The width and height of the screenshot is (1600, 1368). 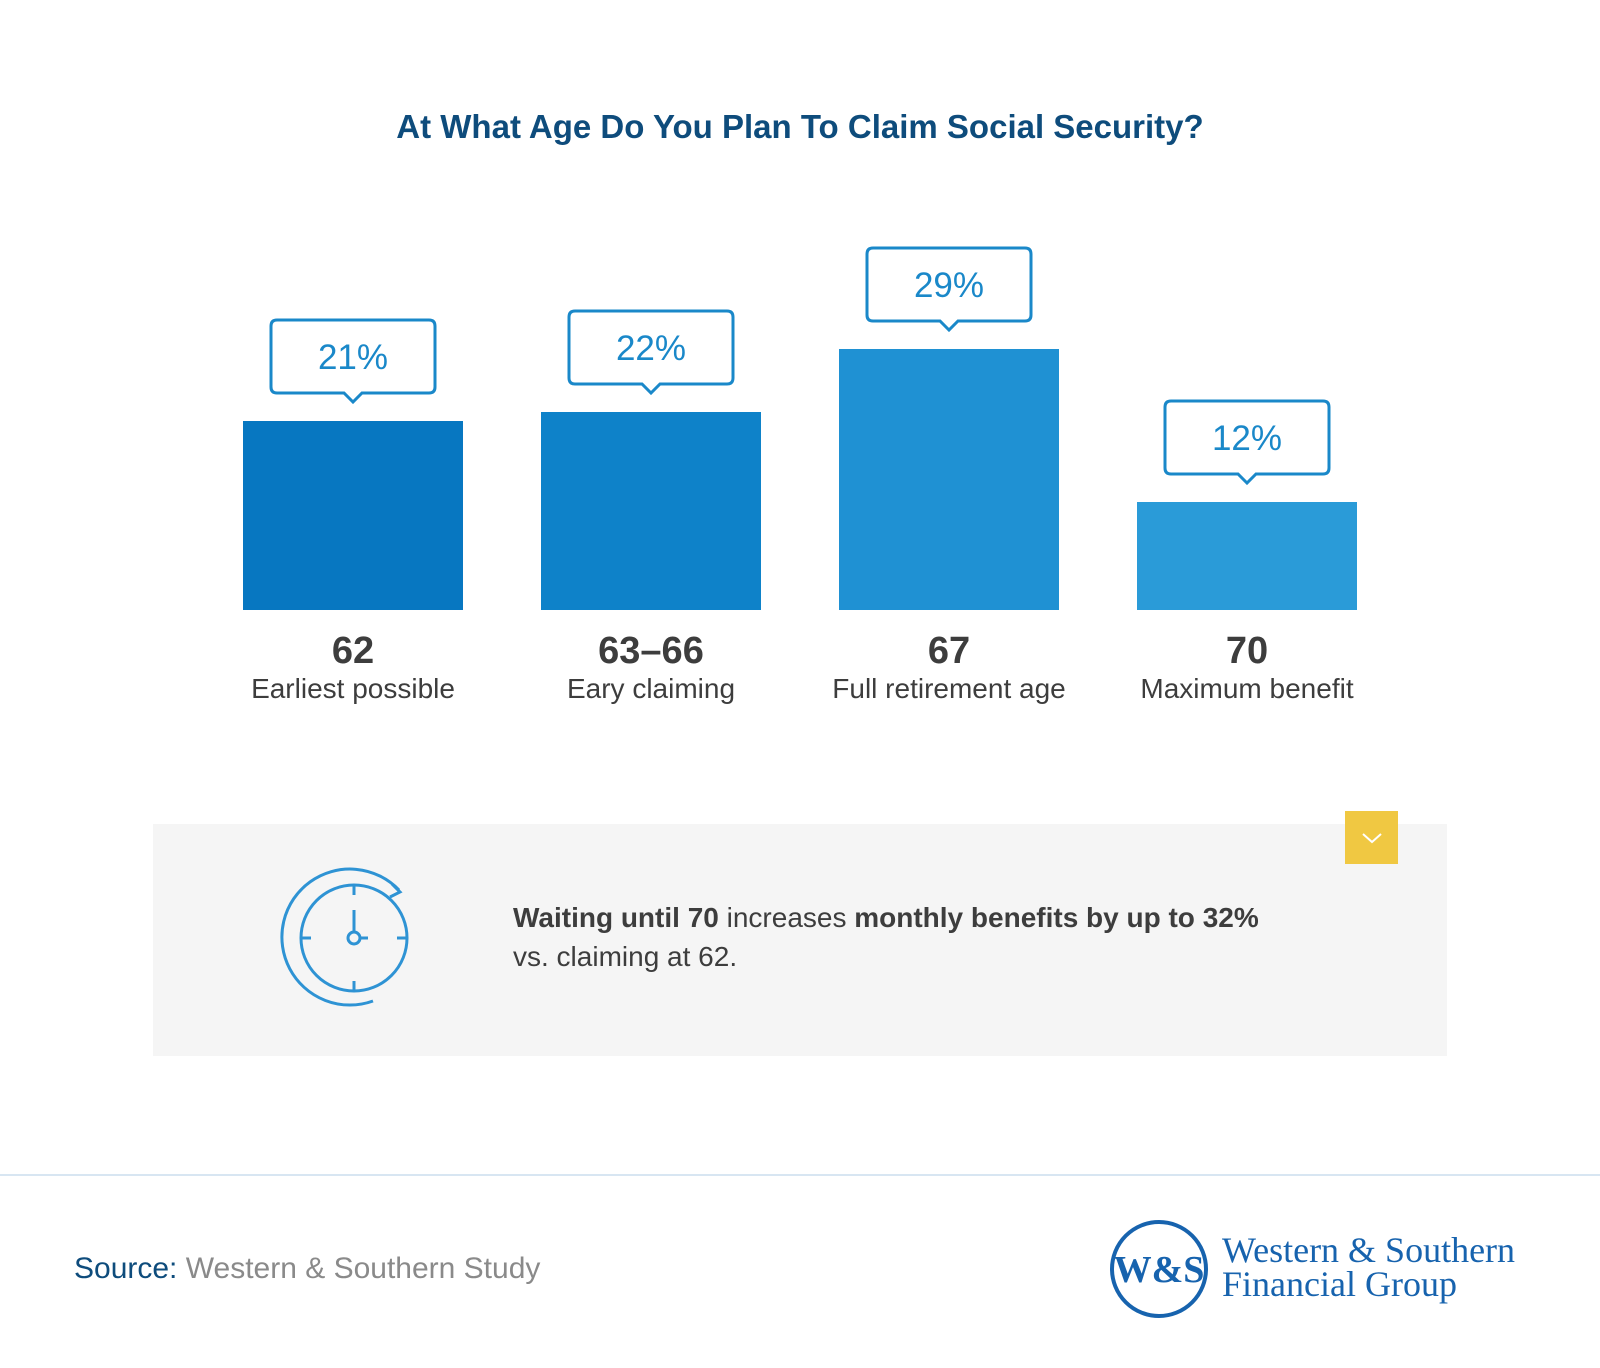 What do you see at coordinates (651, 348) in the screenshot?
I see `value-label-63–66: 22%` at bounding box center [651, 348].